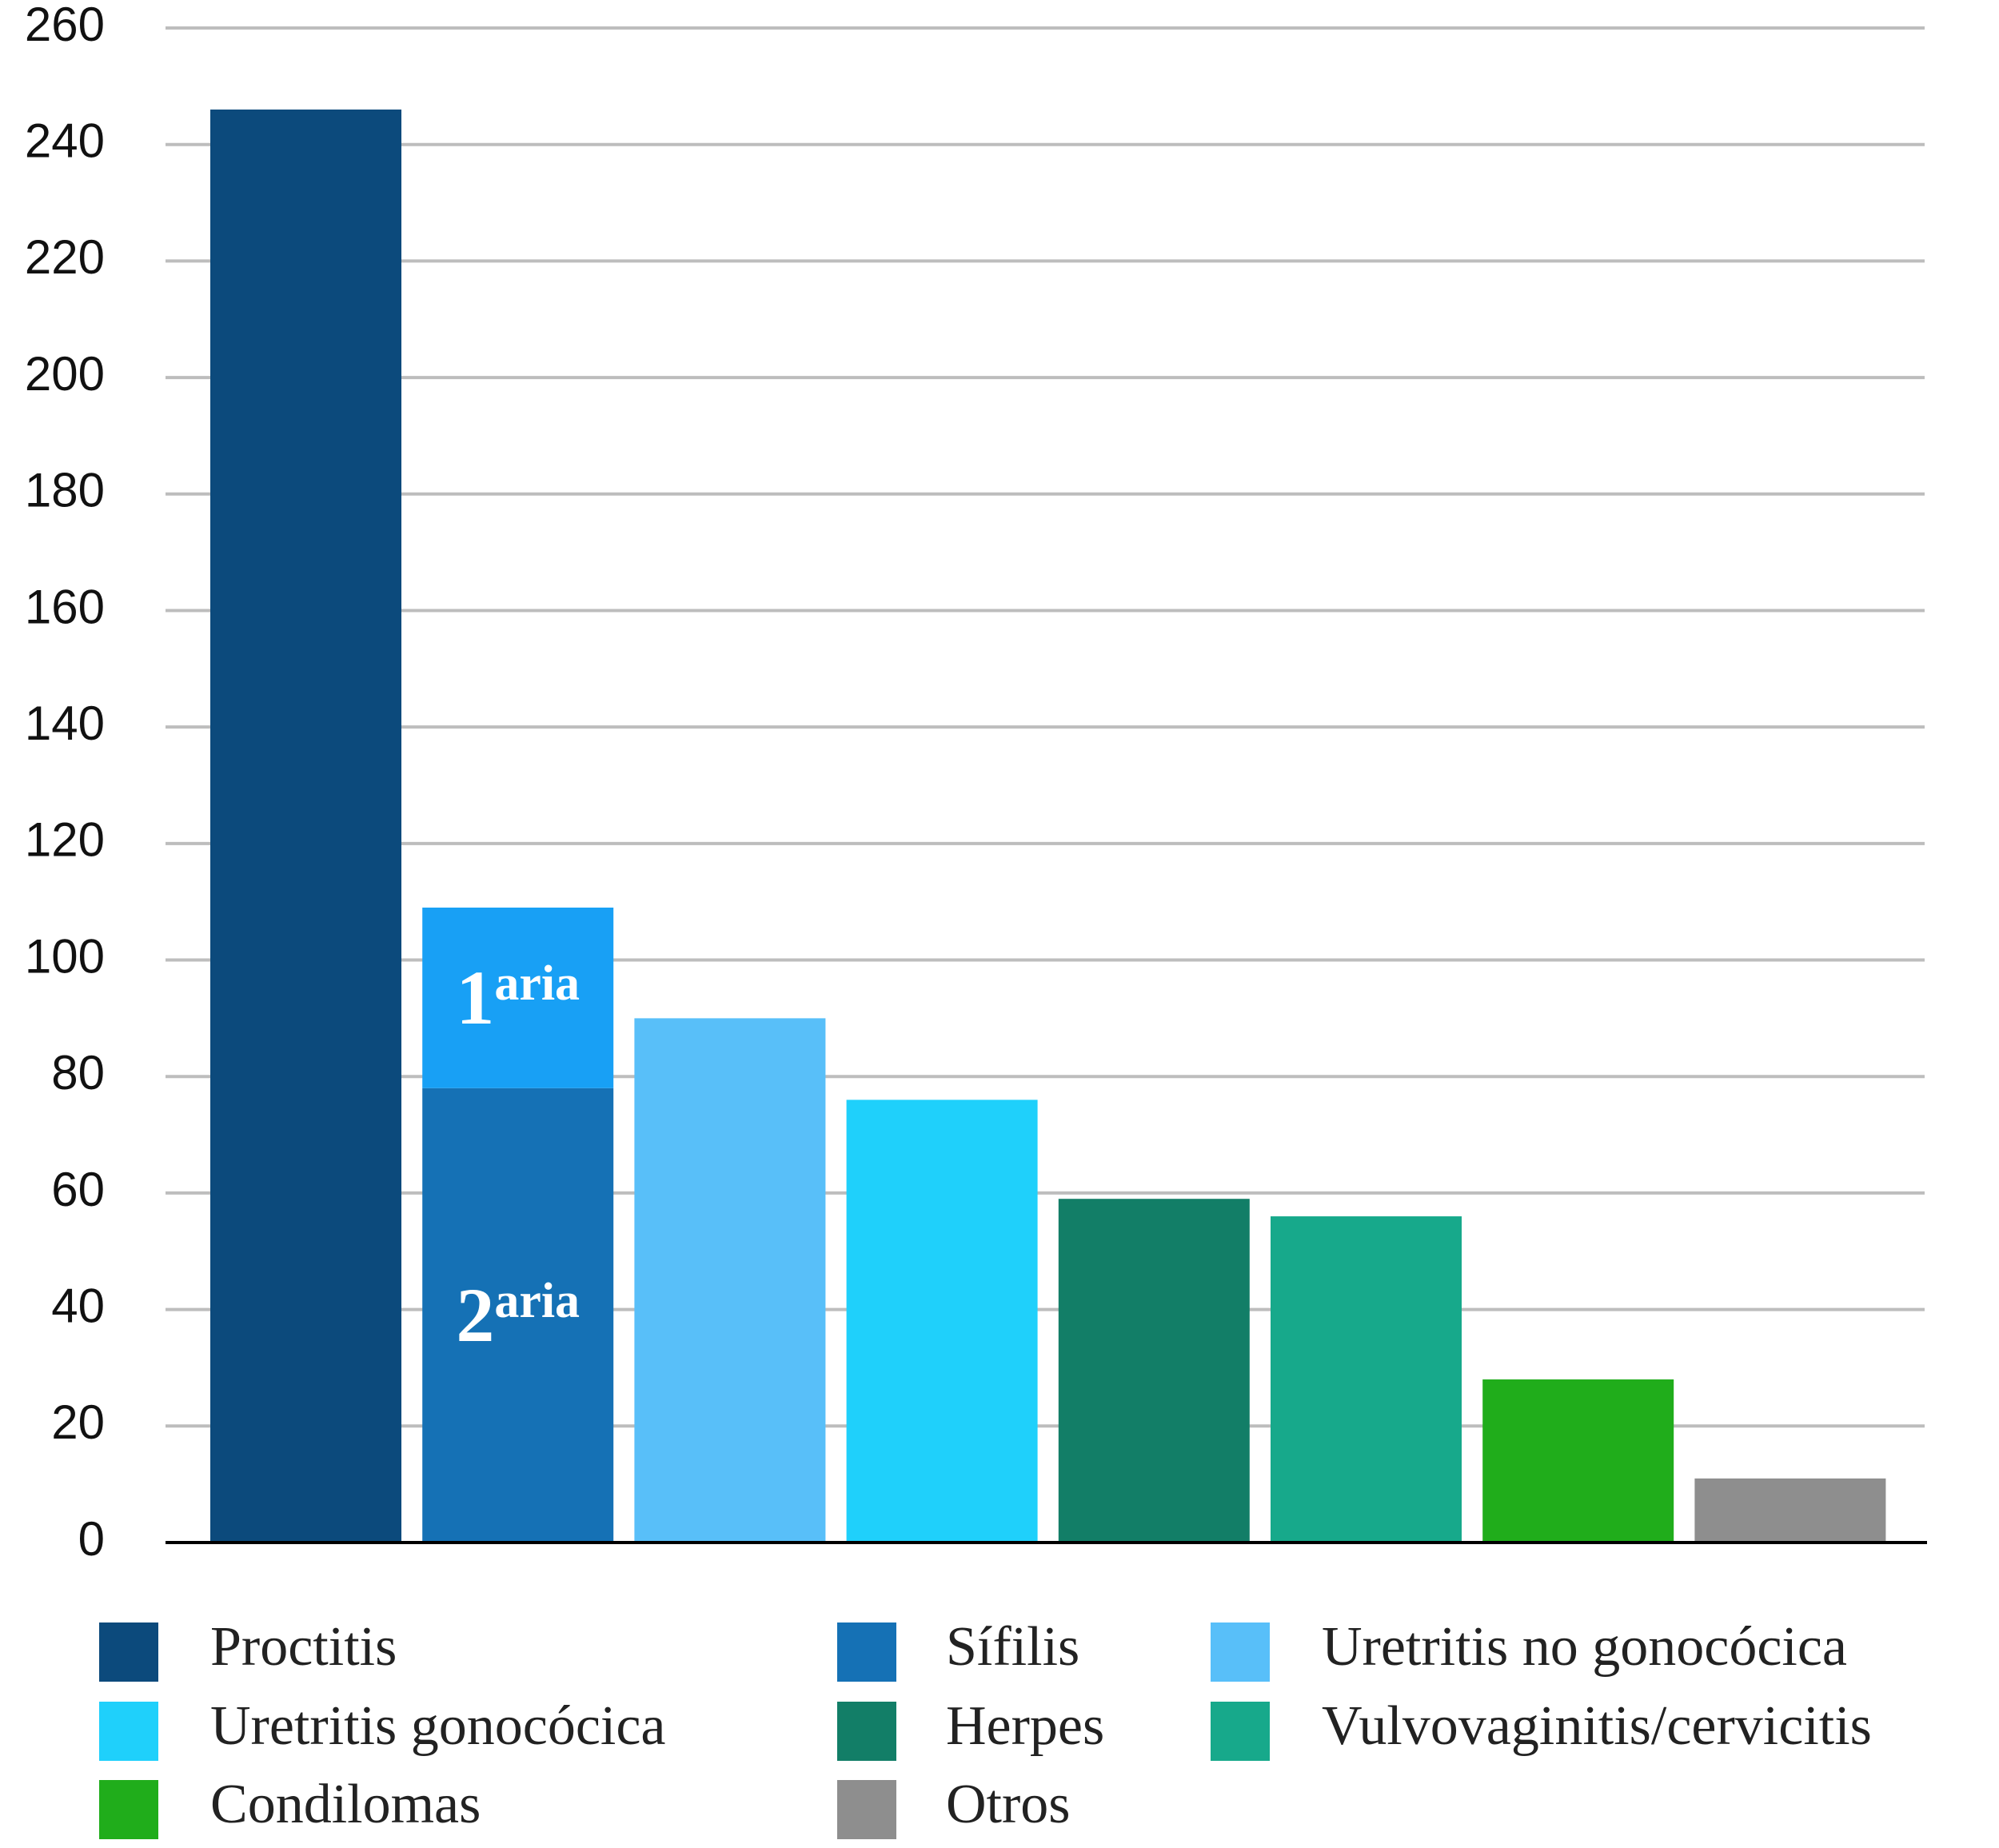 Image resolution: width=1999 pixels, height=1848 pixels. I want to click on legend-label: Uretritis gonocócica, so click(438, 1726).